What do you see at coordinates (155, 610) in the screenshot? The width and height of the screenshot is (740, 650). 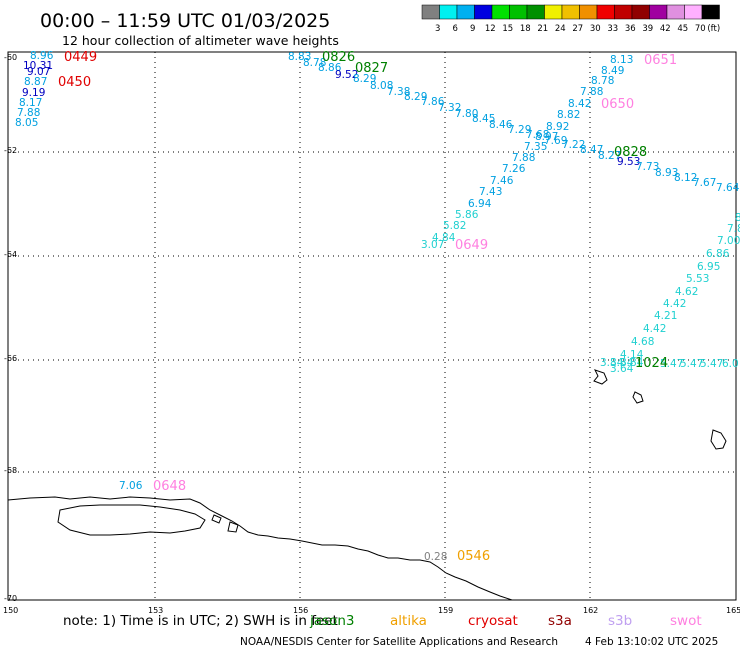 I see `lon-label-153: 153` at bounding box center [155, 610].